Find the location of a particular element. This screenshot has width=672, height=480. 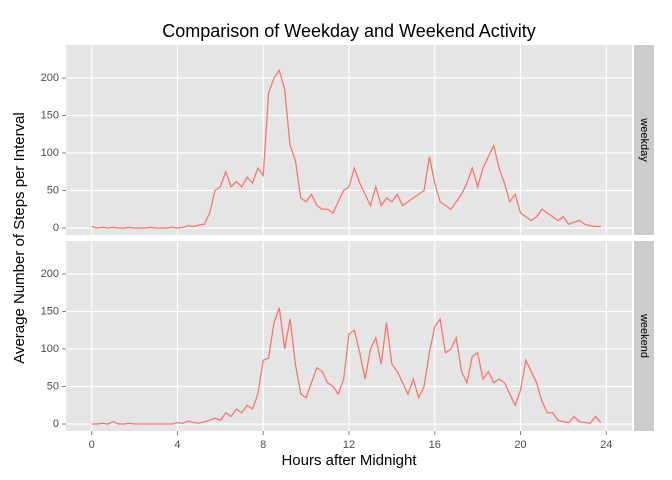

x-tick-label: 4 is located at coordinates (177, 445).